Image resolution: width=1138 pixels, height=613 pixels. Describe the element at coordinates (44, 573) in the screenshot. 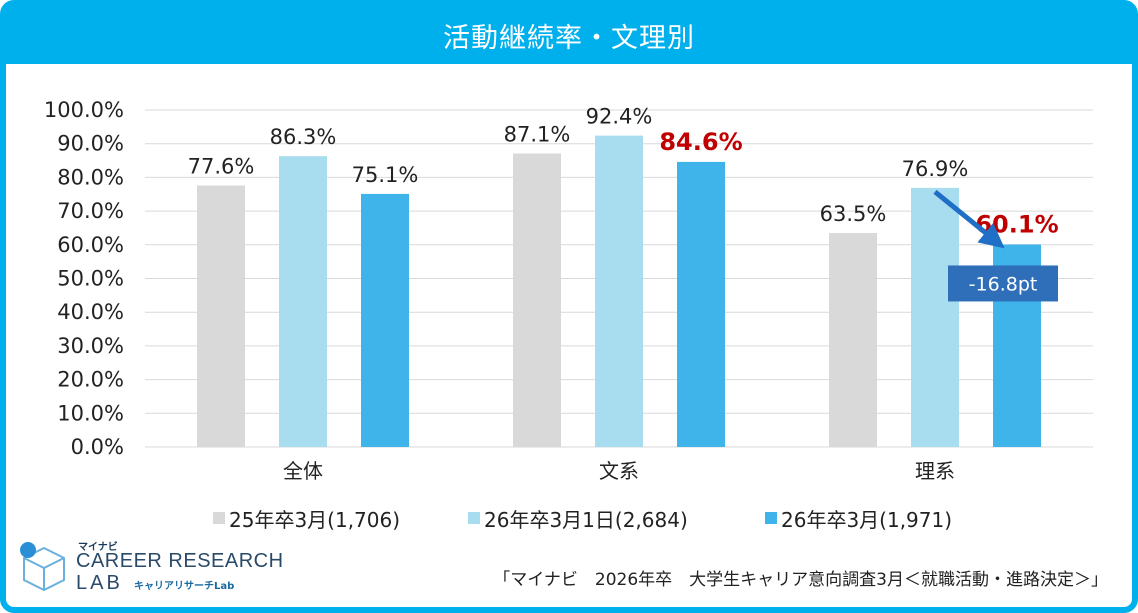

I see `cube-edges` at that location.